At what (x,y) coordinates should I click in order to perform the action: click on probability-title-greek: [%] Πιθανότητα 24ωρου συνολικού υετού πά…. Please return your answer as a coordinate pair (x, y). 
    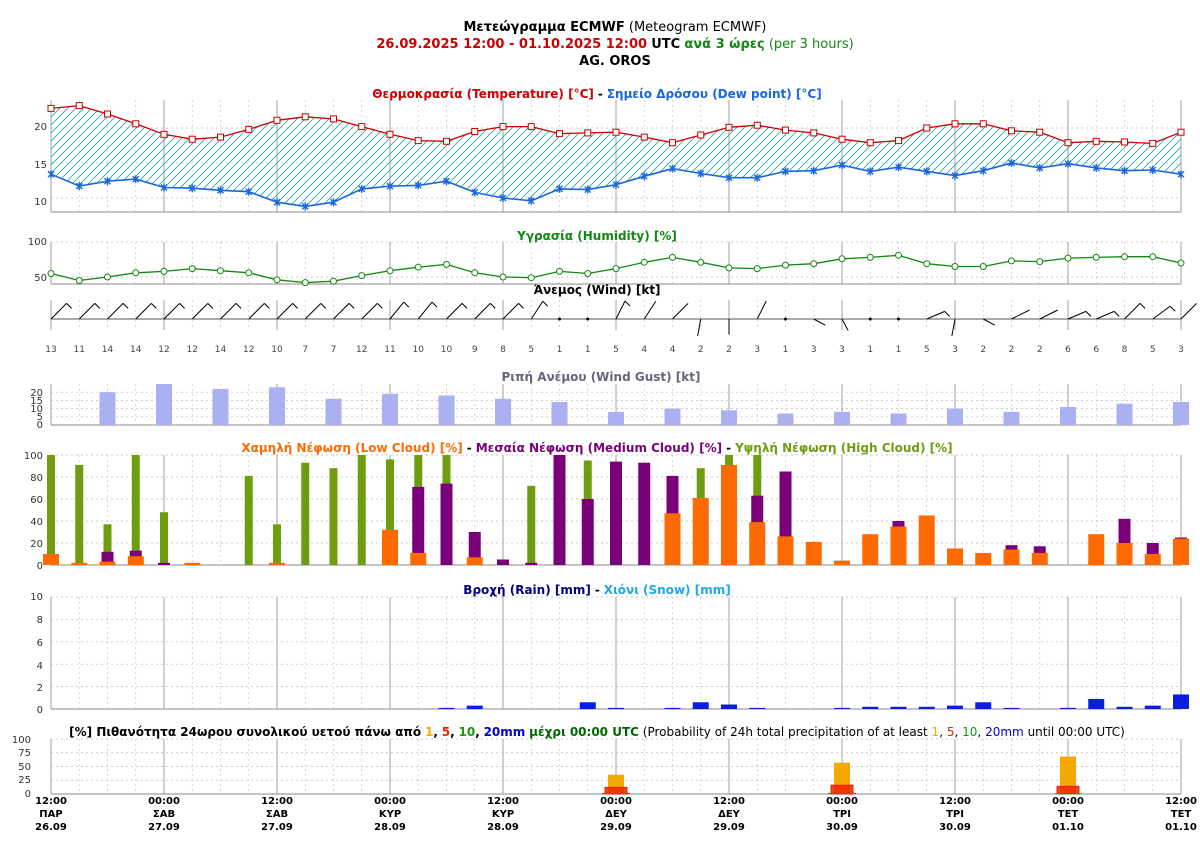
    Looking at the image, I should click on (245, 732).